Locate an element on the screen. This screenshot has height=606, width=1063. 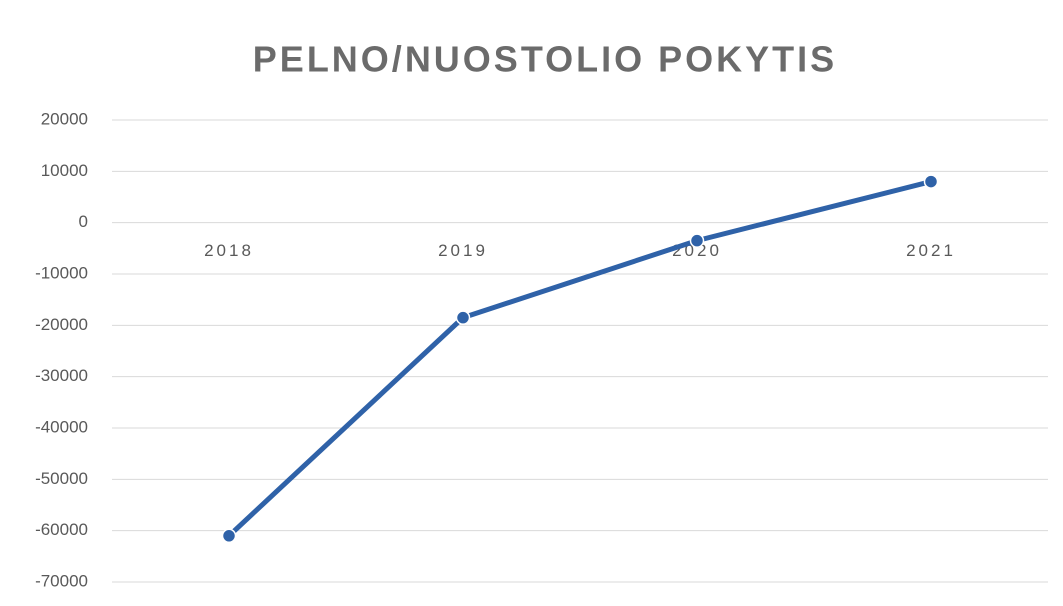
y-tick-label: 0 is located at coordinates (83, 221).